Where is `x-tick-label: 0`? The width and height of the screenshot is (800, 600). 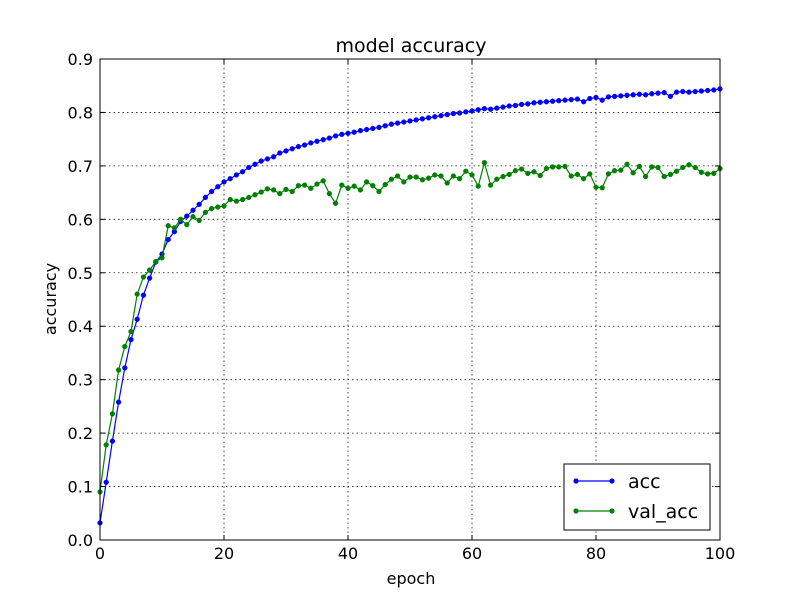
x-tick-label: 0 is located at coordinates (100, 553).